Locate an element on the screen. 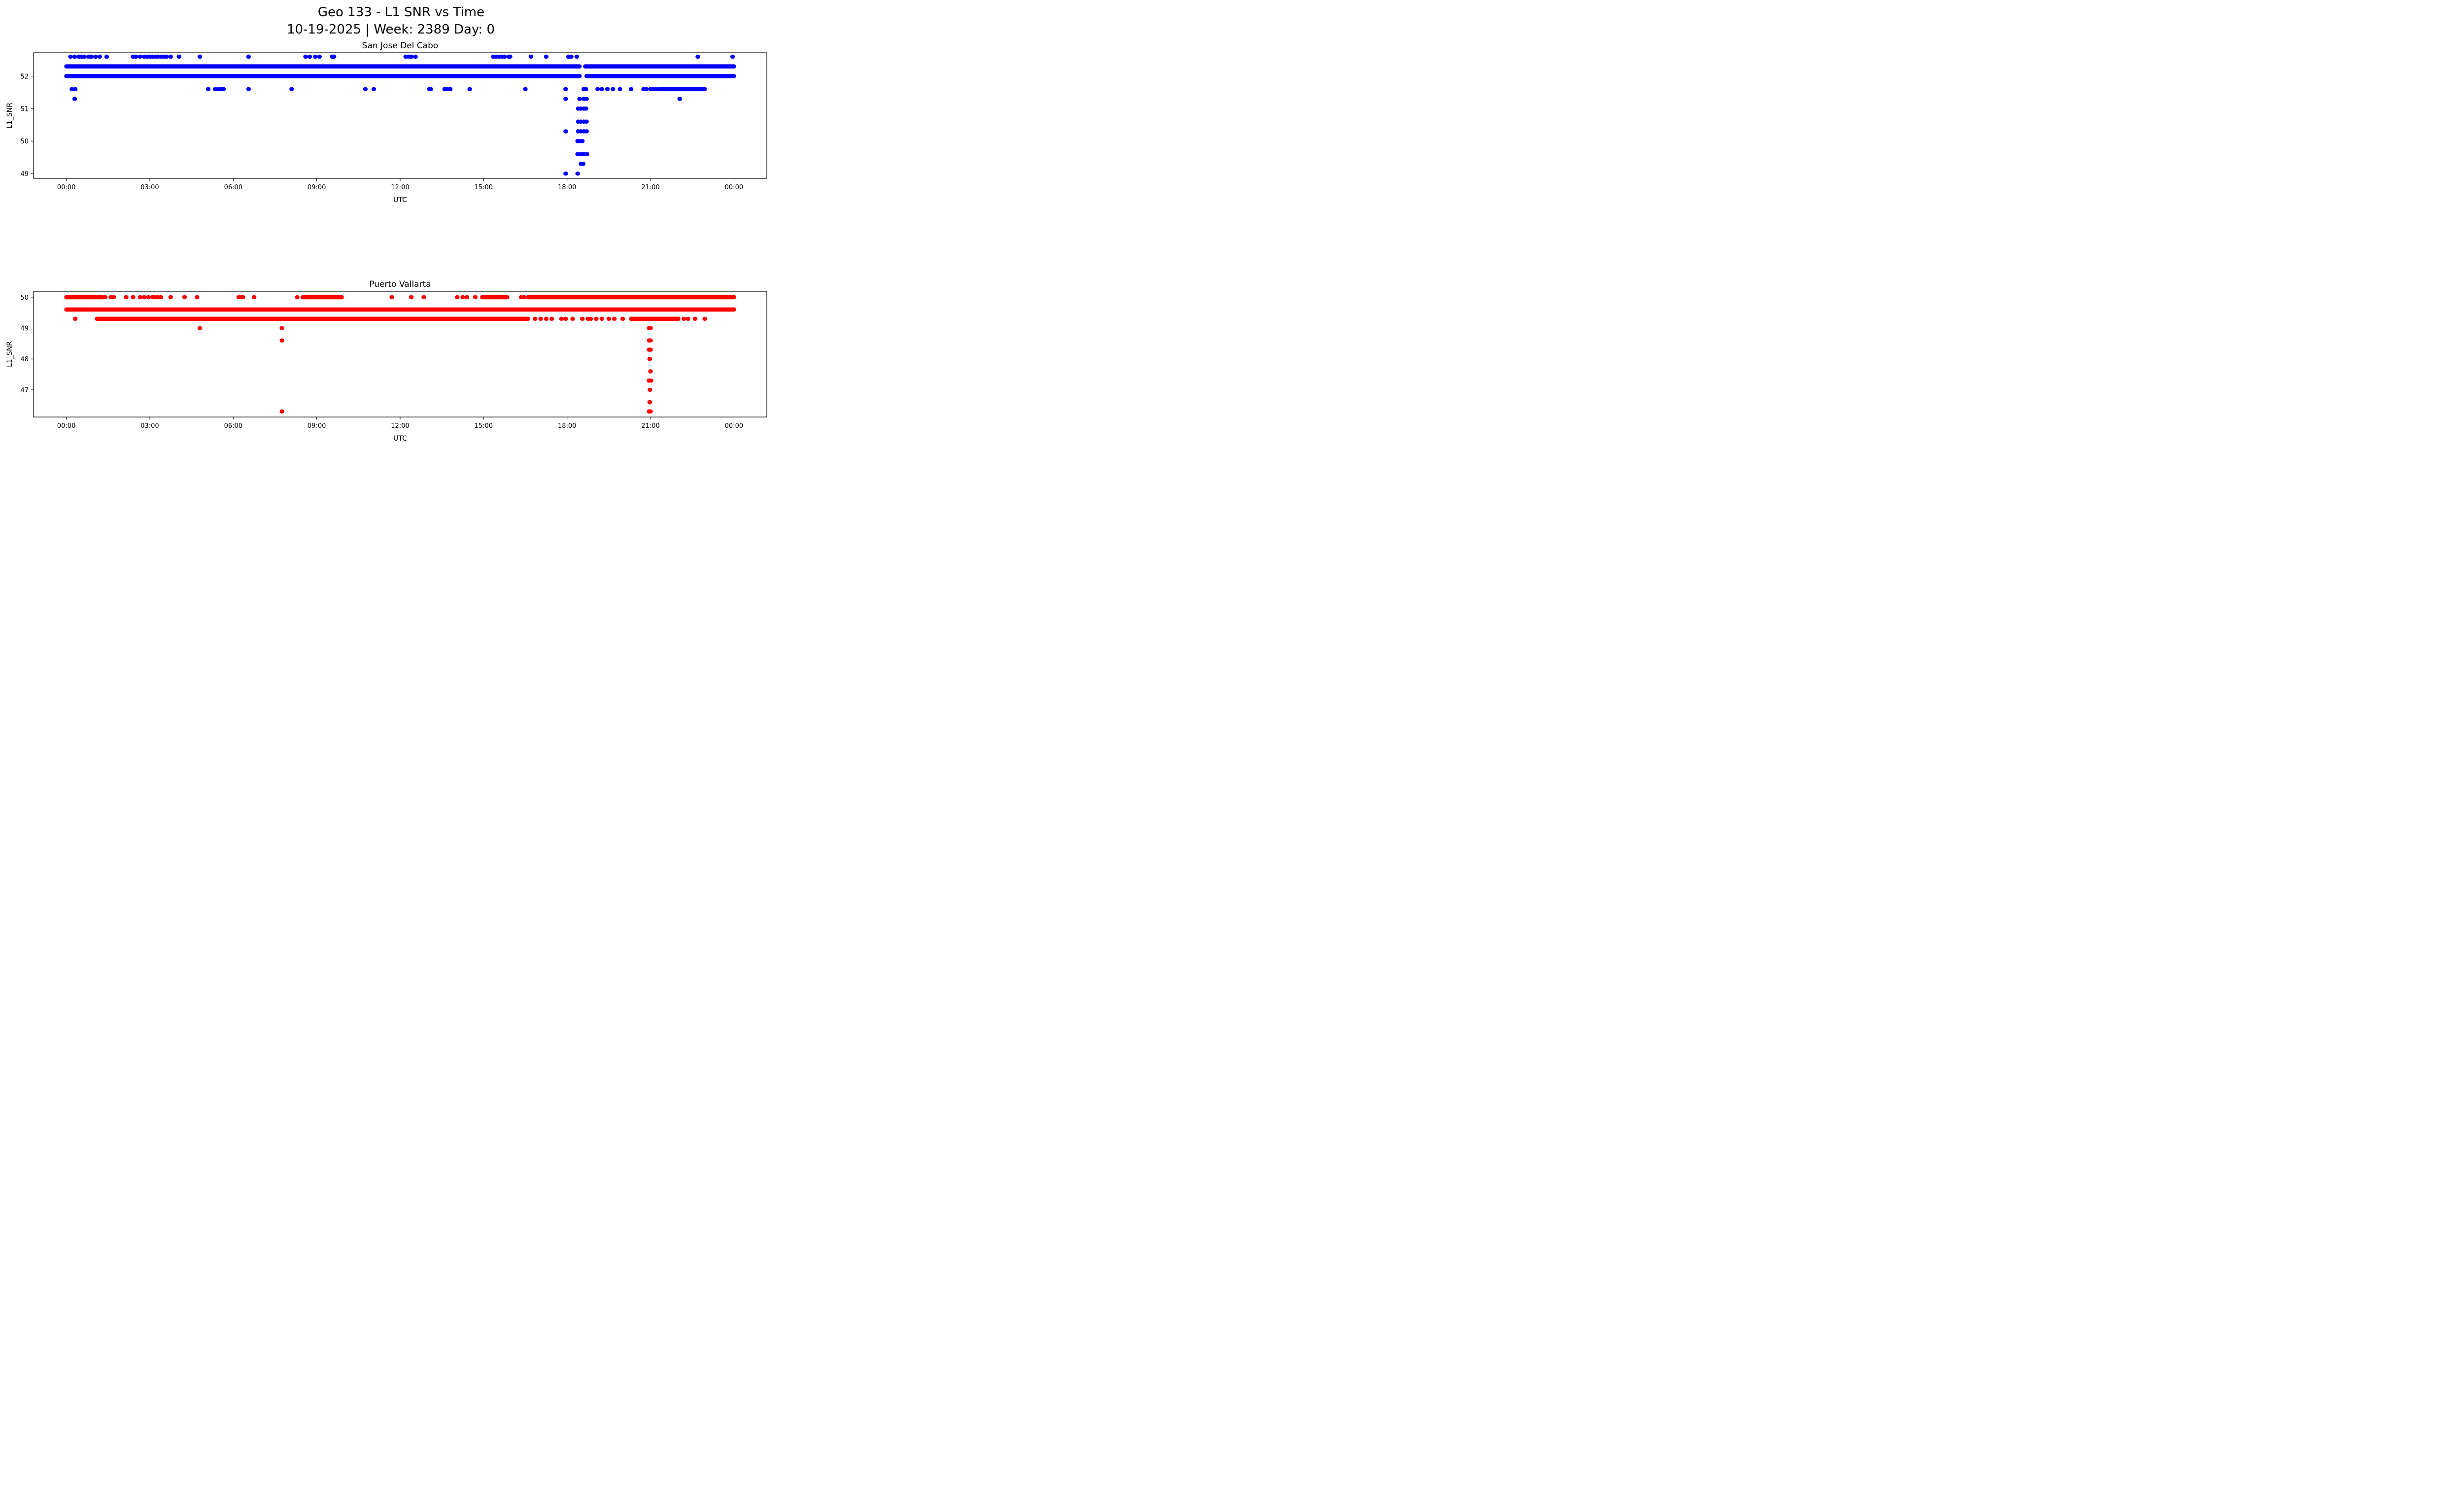 The image size is (2464, 1495). figure-title-line2: 10-19-2025 | Week: 2389 Day: 0 is located at coordinates (391, 29).